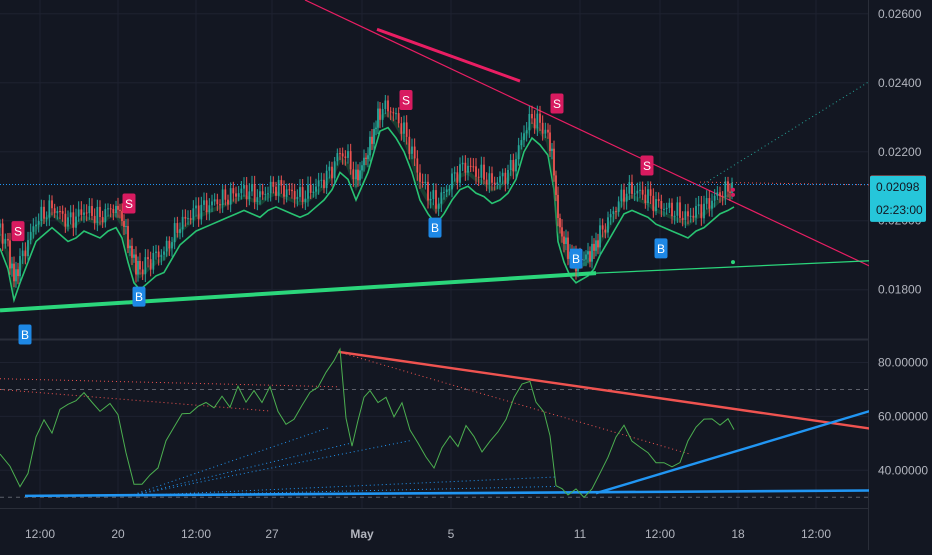 Image resolution: width=932 pixels, height=555 pixels. What do you see at coordinates (903, 363) in the screenshot?
I see `rsi-tick-label: 80.00000` at bounding box center [903, 363].